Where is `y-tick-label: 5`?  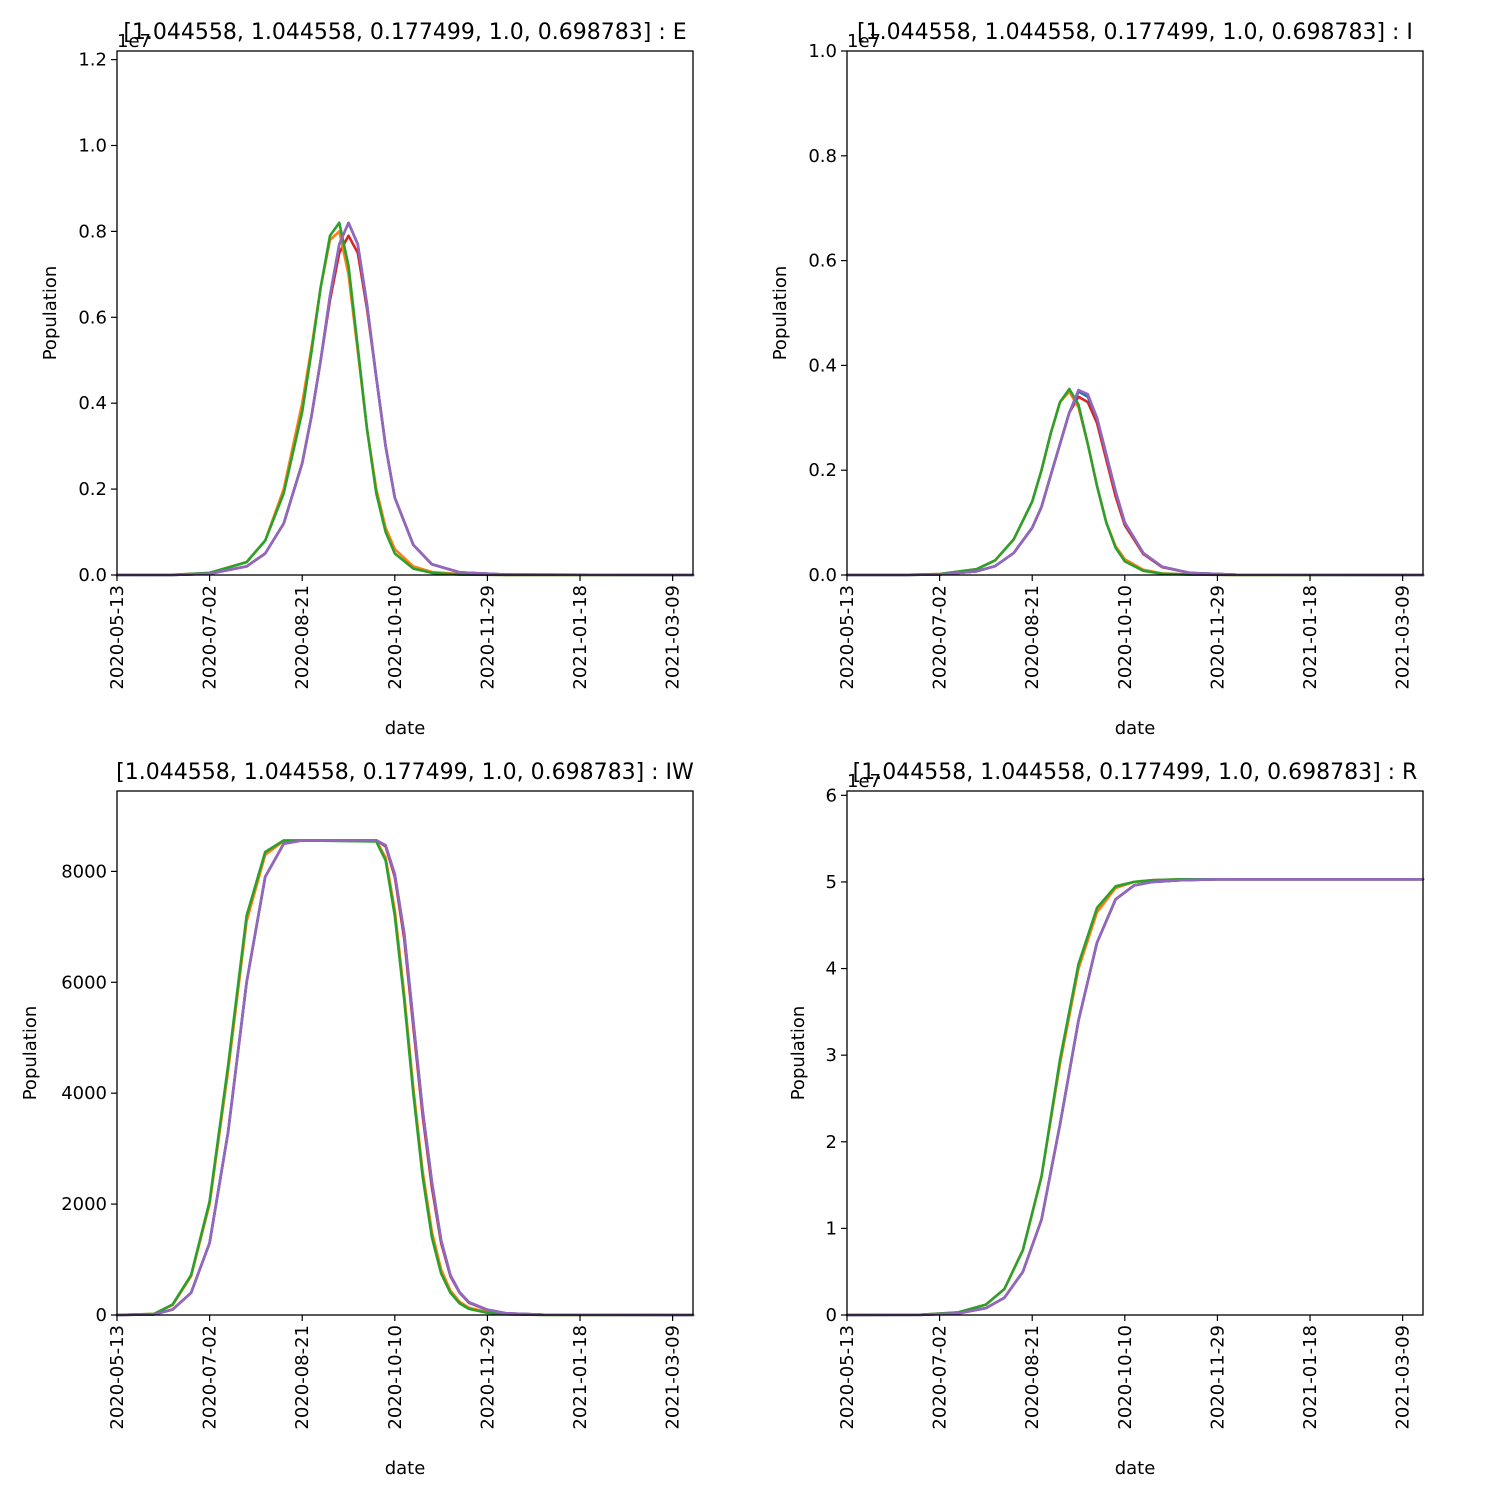 y-tick-label: 5 is located at coordinates (831, 882).